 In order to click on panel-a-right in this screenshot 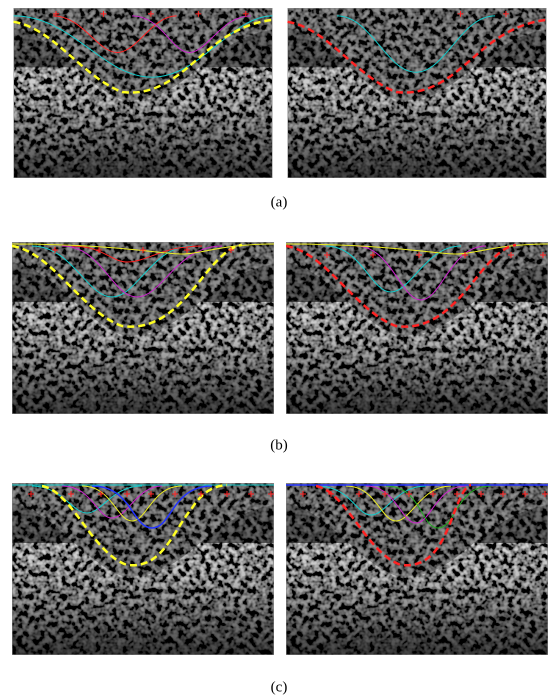, I will do `click(417, 93)`.